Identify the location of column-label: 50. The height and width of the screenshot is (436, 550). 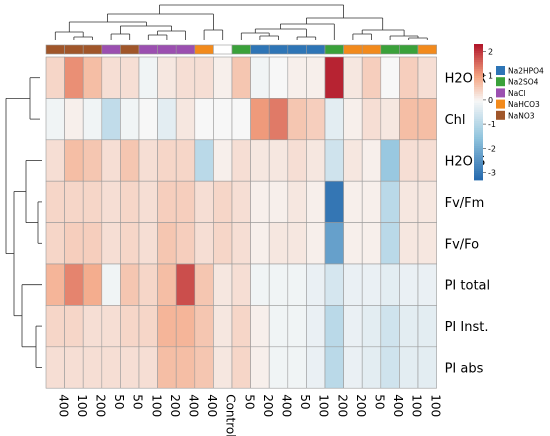
(305, 401).